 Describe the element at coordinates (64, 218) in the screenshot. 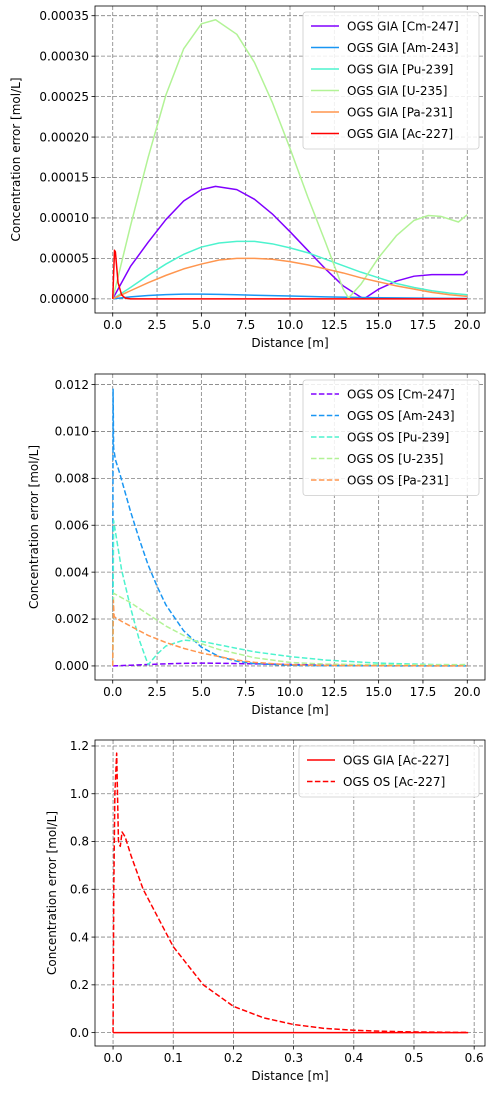

I see `y-tick-label: 0.00010` at that location.